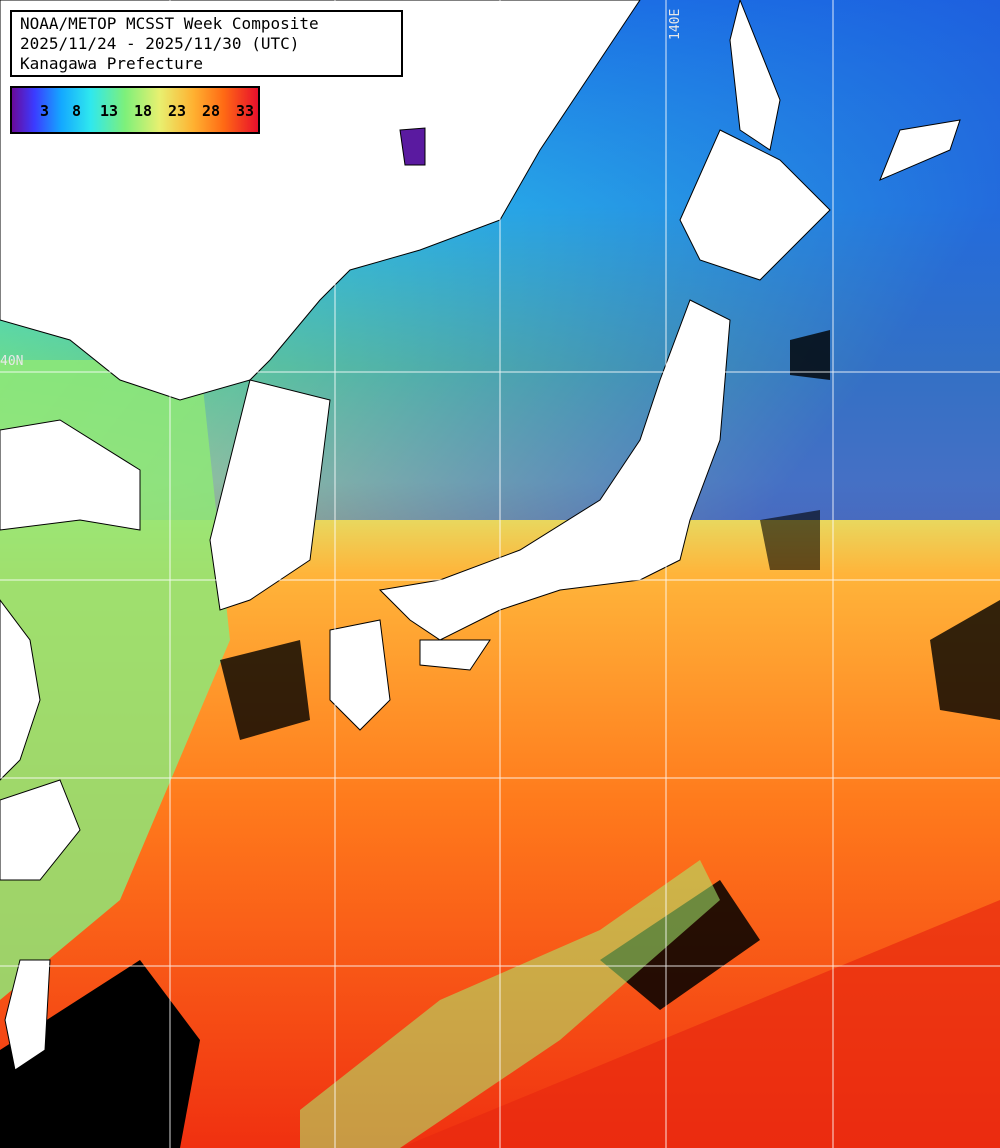 This screenshot has height=1148, width=1000. I want to click on sakhalin, so click(755, 75).